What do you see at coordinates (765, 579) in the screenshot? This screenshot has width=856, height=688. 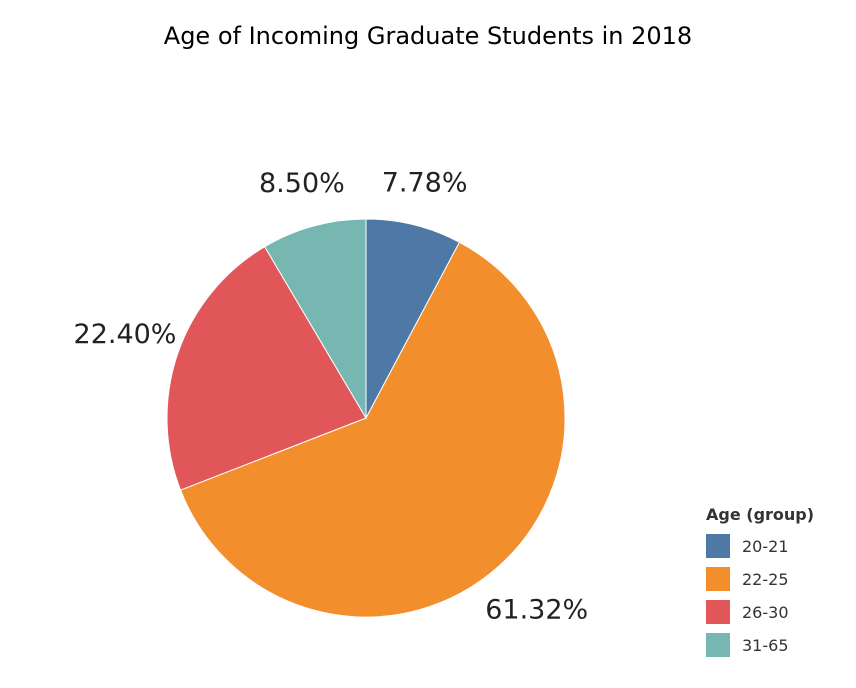 I see `legend-label: 22-25` at bounding box center [765, 579].